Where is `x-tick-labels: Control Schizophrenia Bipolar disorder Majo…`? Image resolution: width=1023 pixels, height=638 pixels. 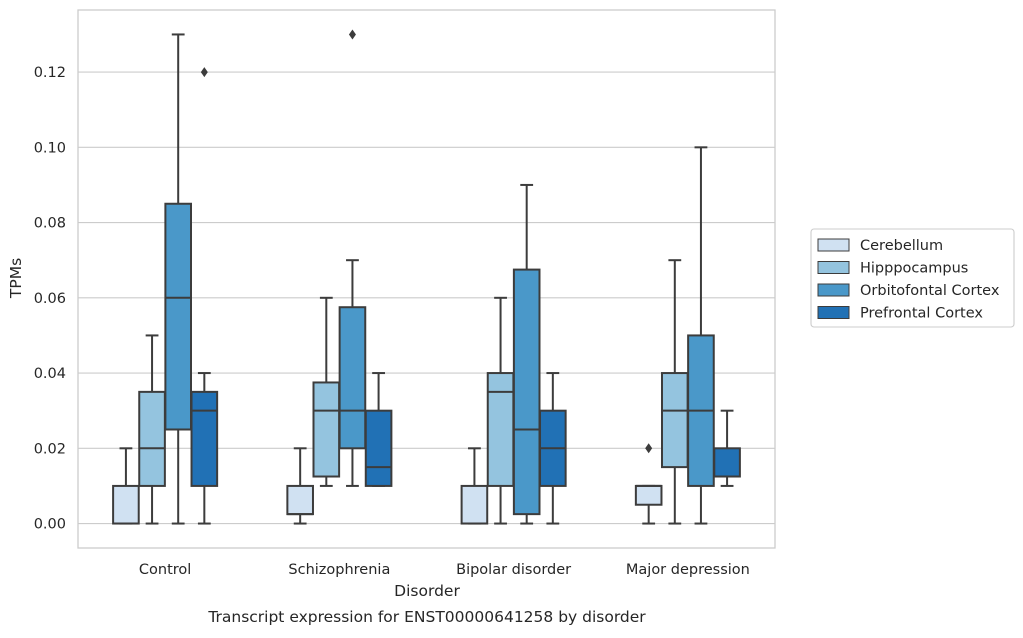
x-tick-labels: Control Schizophrenia Bipolar disorder Majo… is located at coordinates (444, 570).